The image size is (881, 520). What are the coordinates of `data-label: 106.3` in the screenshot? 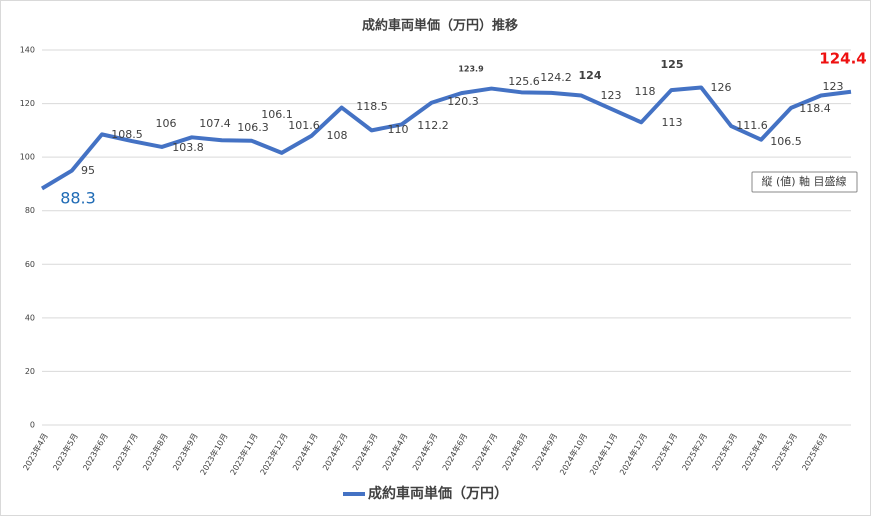 It's located at (253, 127).